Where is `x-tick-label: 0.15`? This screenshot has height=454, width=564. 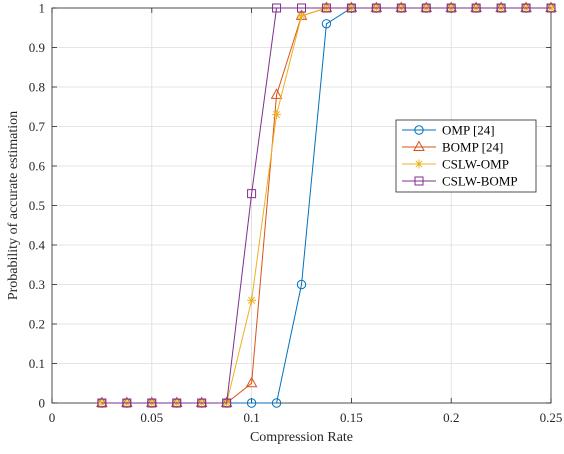 x-tick-label: 0.15 is located at coordinates (351, 417).